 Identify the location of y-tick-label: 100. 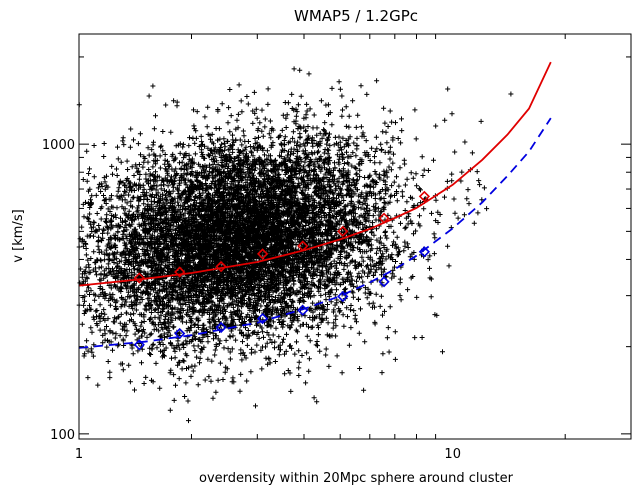
(62, 435).